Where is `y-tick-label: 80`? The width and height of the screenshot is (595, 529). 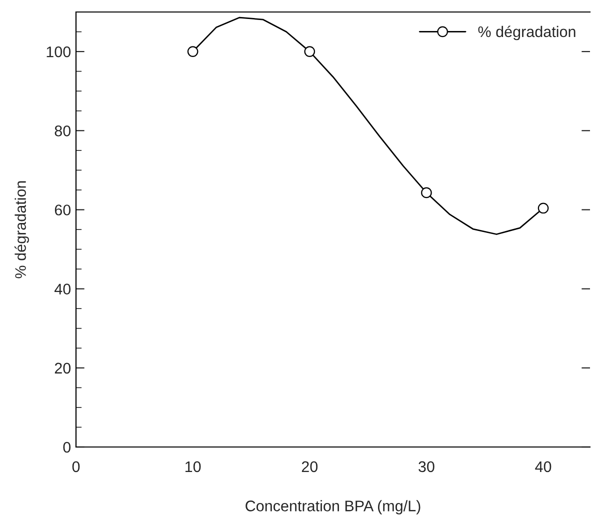 y-tick-label: 80 is located at coordinates (62, 131).